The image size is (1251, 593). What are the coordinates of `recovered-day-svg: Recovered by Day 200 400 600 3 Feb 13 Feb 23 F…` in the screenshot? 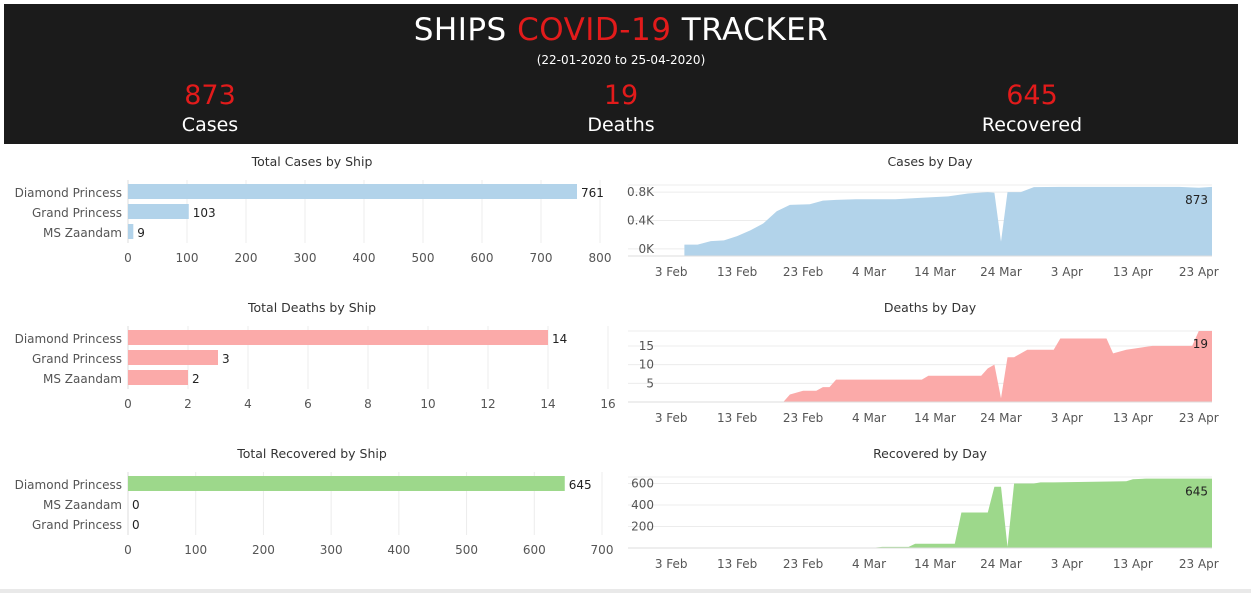 It's located at (923, 508).